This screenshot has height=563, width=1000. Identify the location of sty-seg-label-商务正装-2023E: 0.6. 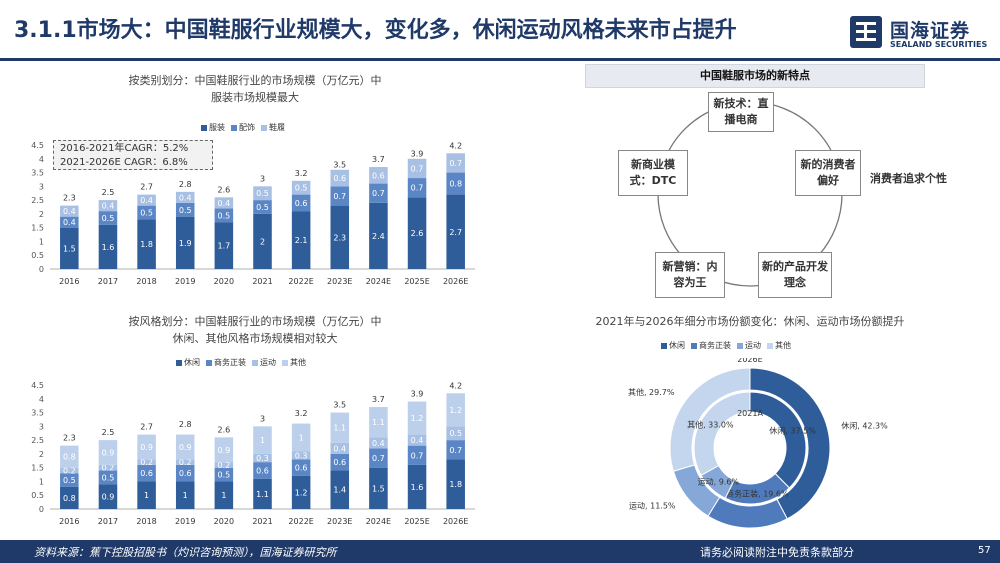
(339, 462).